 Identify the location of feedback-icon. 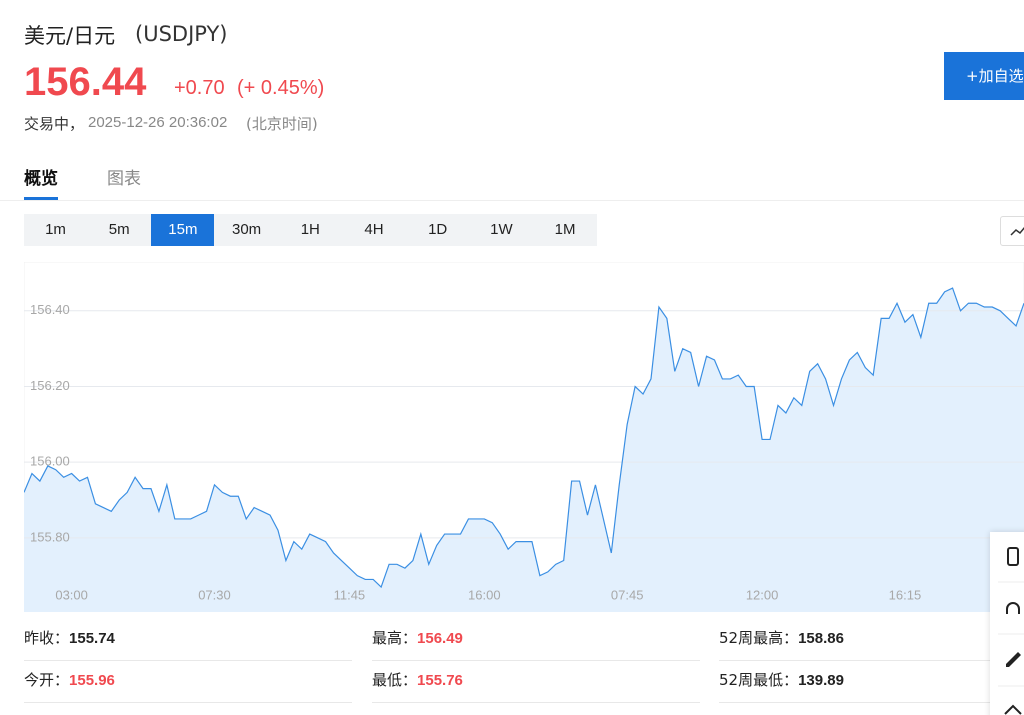
(1013, 659).